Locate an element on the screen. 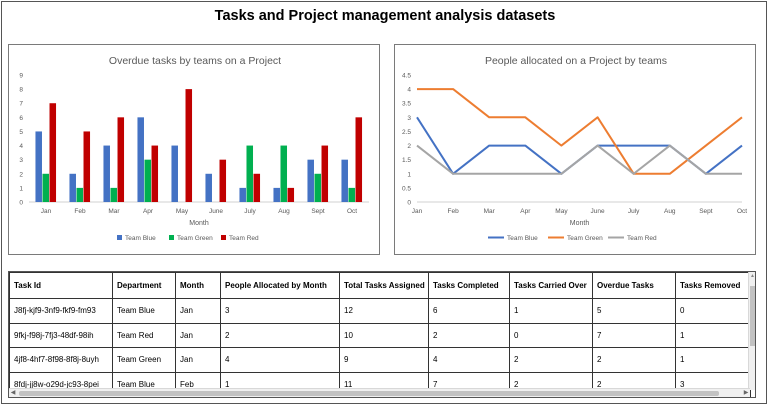  x-tick-label: Sept is located at coordinates (706, 211).